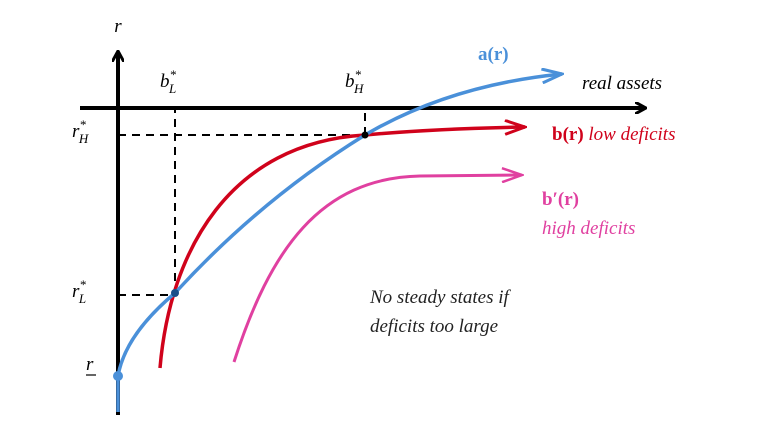  Describe the element at coordinates (365, 135) in the screenshot. I see `equilibrium-high` at that location.